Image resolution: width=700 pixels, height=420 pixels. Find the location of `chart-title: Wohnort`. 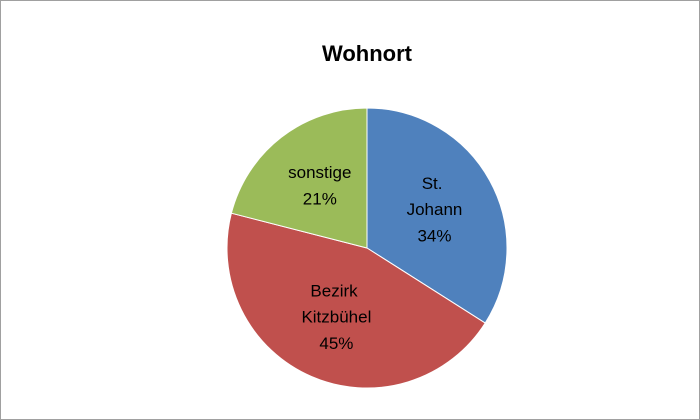

chart-title: Wohnort is located at coordinates (367, 53).